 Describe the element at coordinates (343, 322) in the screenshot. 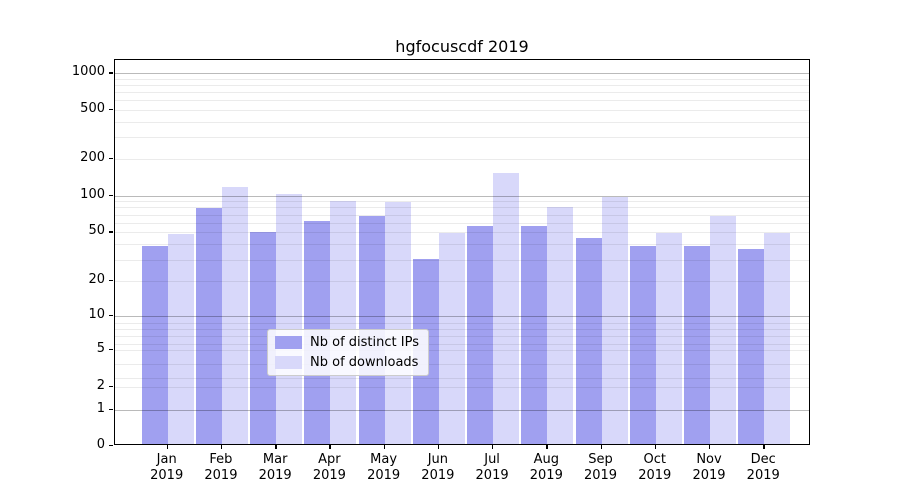

I see `bar-apr-downloads` at that location.